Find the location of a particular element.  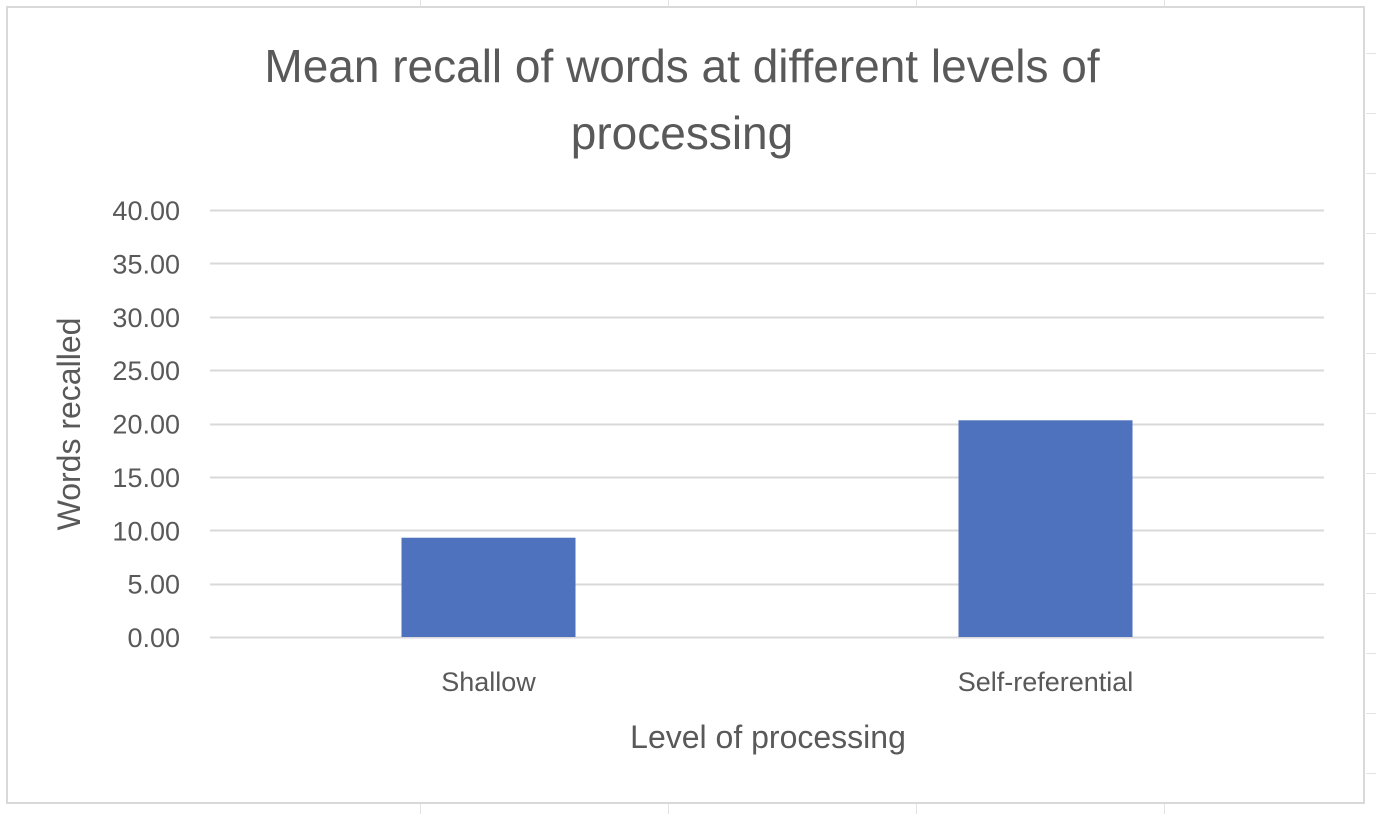

y-tick-label: 10.00 is located at coordinates (146, 531).